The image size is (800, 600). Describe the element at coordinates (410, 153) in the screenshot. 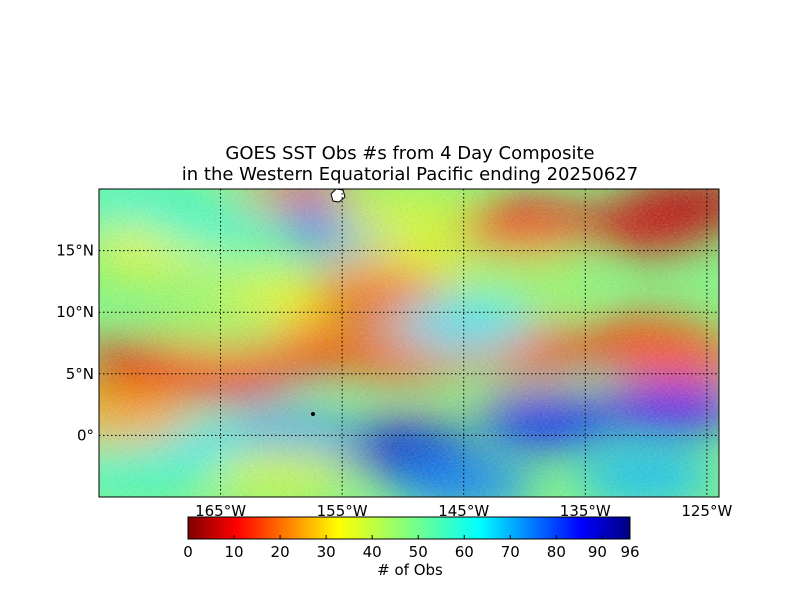

I see `chart-title-line1: GOES SST Obs #s from 4 Day Composite` at that location.